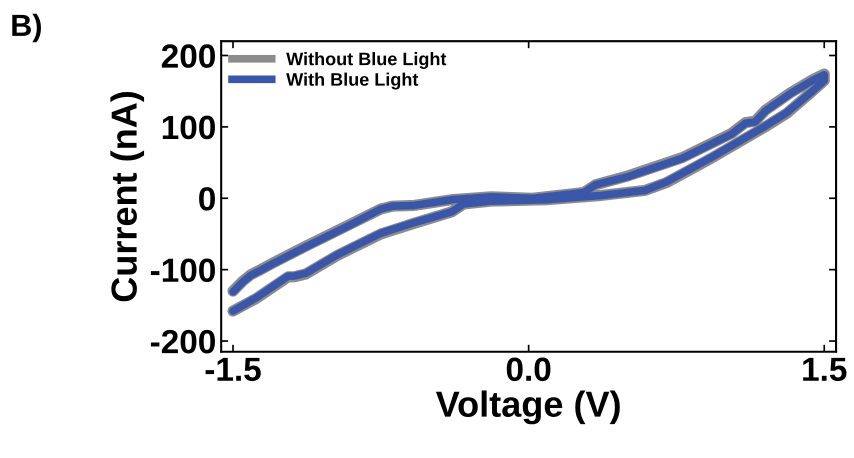  What do you see at coordinates (182, 342) in the screenshot?
I see `y-tick-label: -200` at bounding box center [182, 342].